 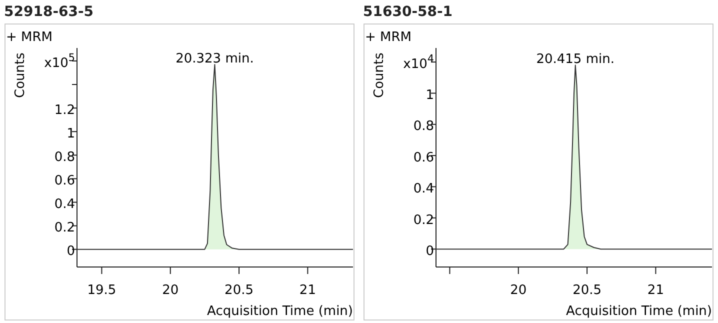 I want to click on annotation: 20.323 min., so click(x=215, y=58).